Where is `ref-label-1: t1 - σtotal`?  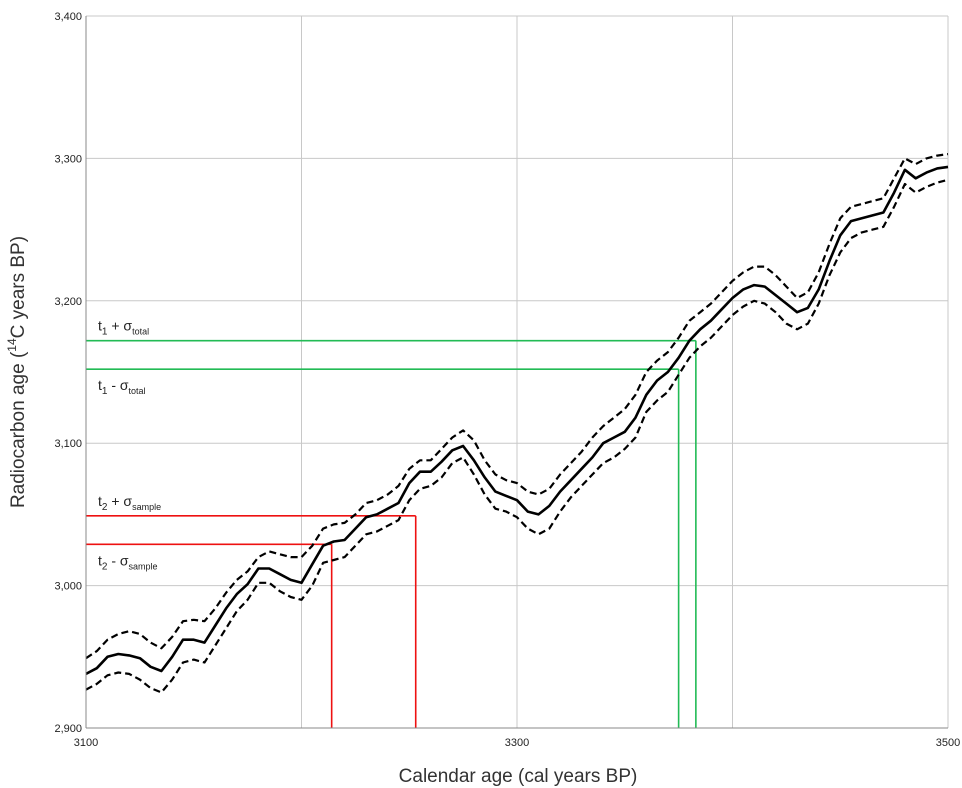 ref-label-1: t1 - σtotal is located at coordinates (122, 387).